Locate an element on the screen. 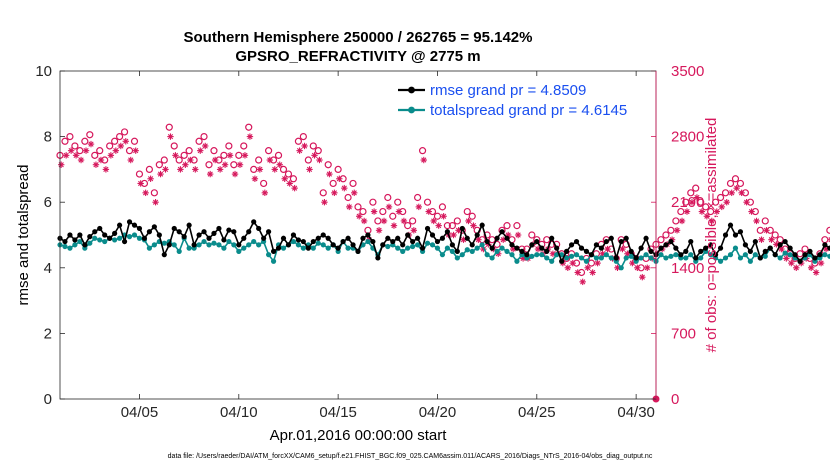 The height and width of the screenshot is (470, 830). y-tick-label-left: 2 is located at coordinates (48, 333).